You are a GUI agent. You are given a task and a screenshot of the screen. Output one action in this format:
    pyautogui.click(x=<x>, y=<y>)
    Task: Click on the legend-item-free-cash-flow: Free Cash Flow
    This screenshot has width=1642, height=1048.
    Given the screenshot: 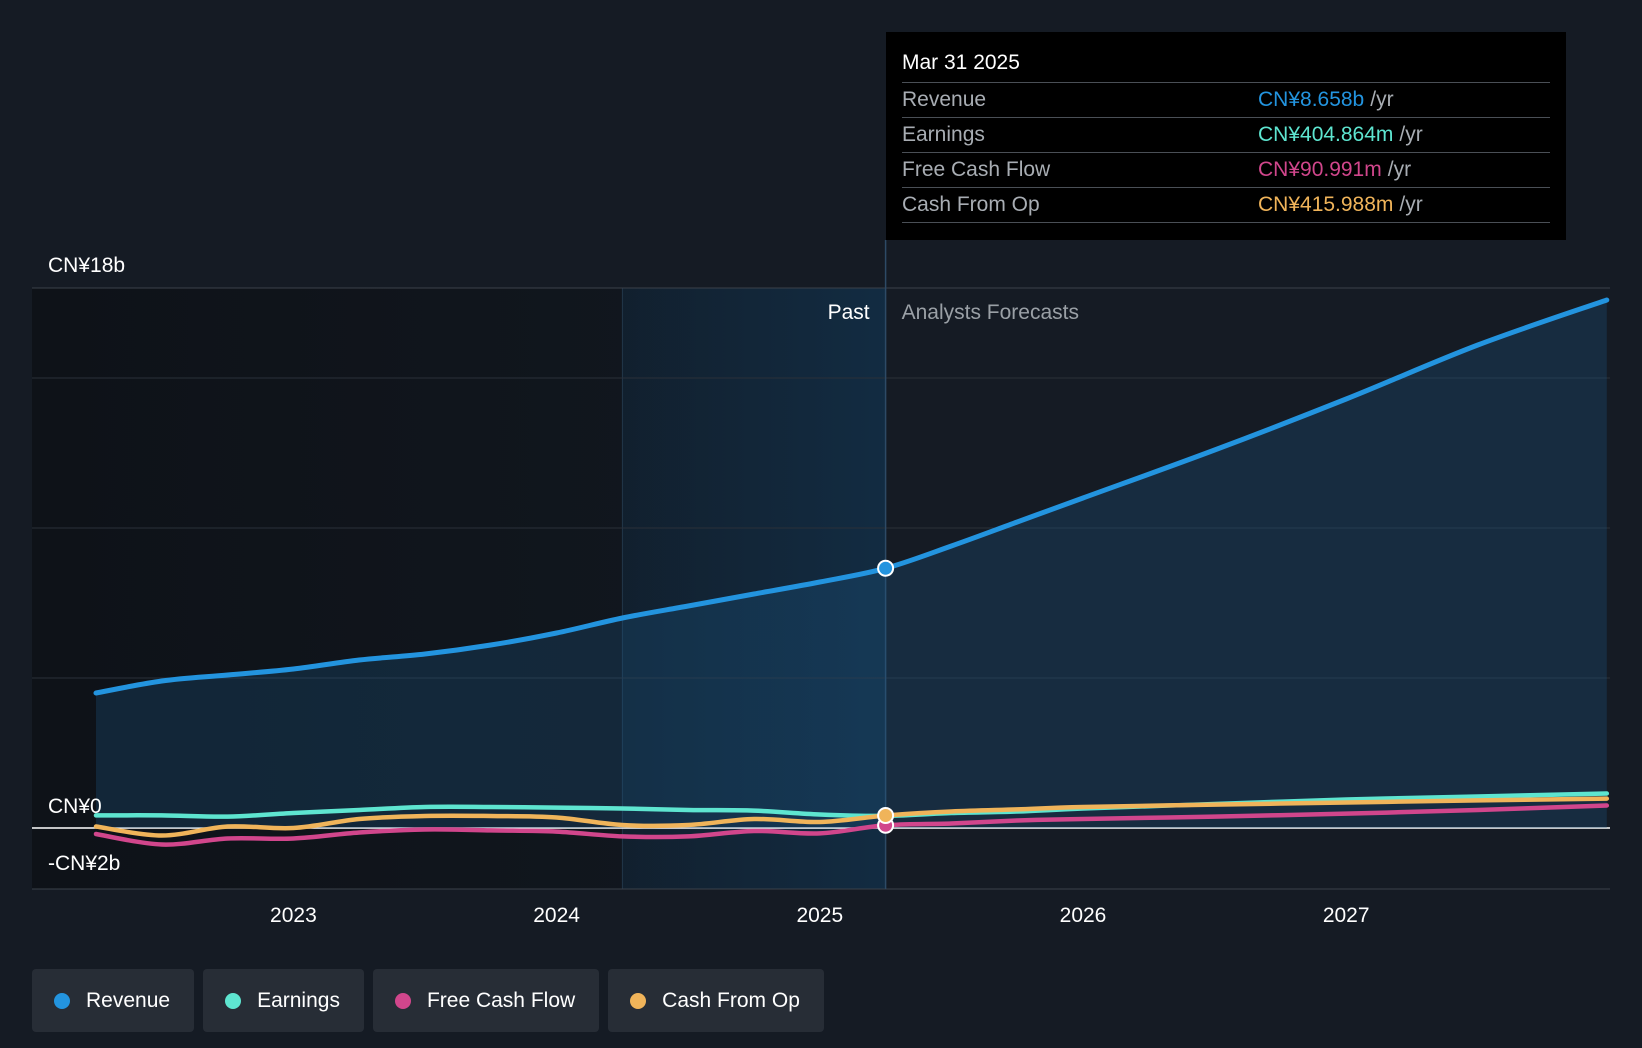 What is the action you would take?
    pyautogui.click(x=486, y=1000)
    